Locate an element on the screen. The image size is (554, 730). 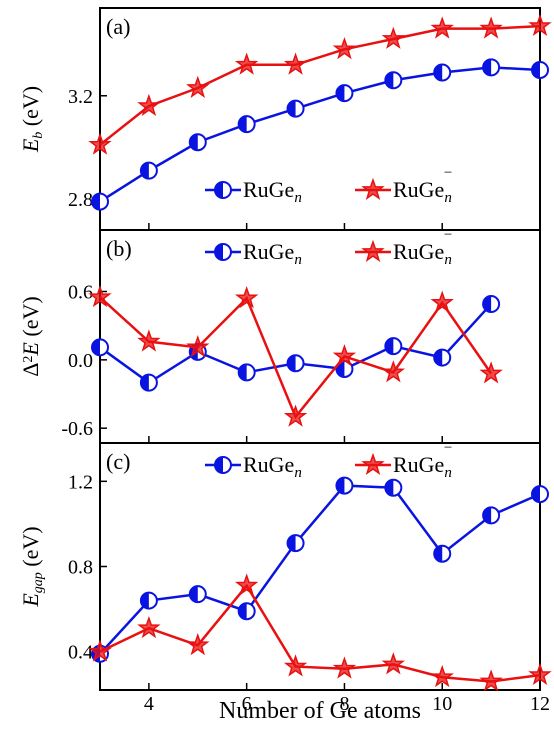
y-tick-label: 0.0 is located at coordinates (80, 361).